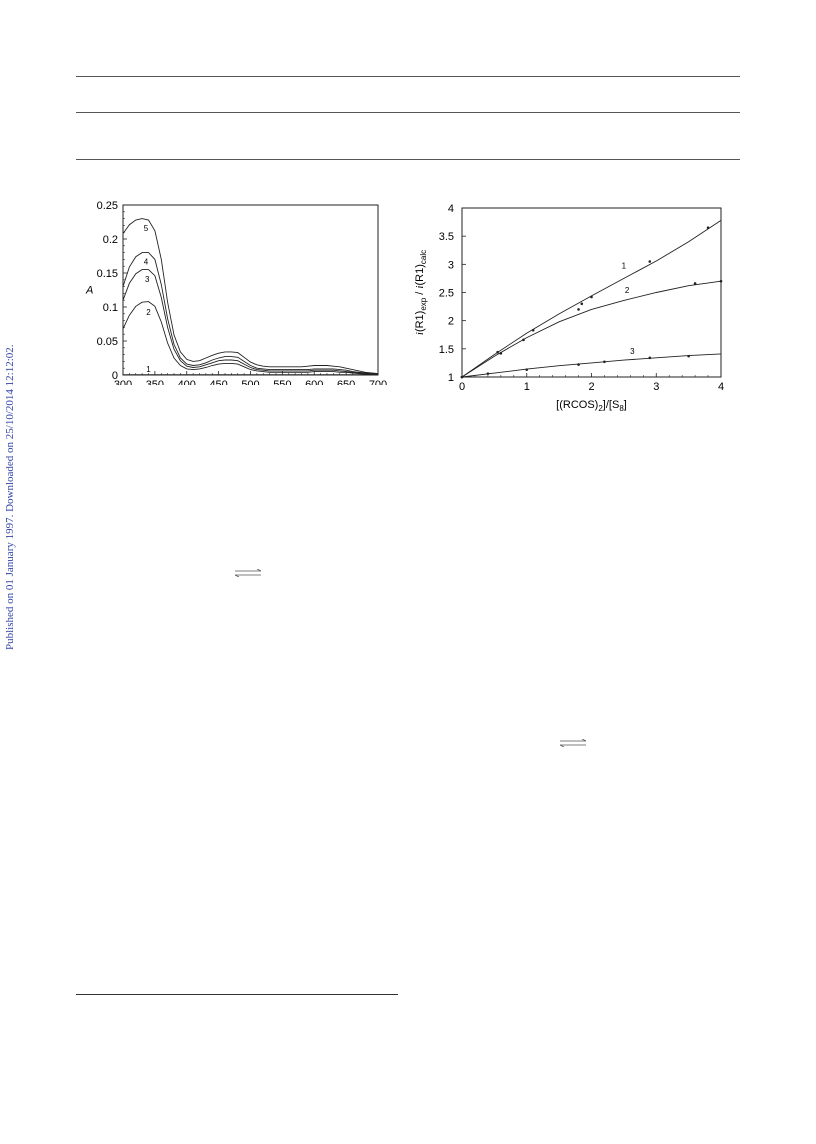 Image resolution: width=816 pixels, height=1144 pixels. I want to click on x-tick-label: 650, so click(346, 382).